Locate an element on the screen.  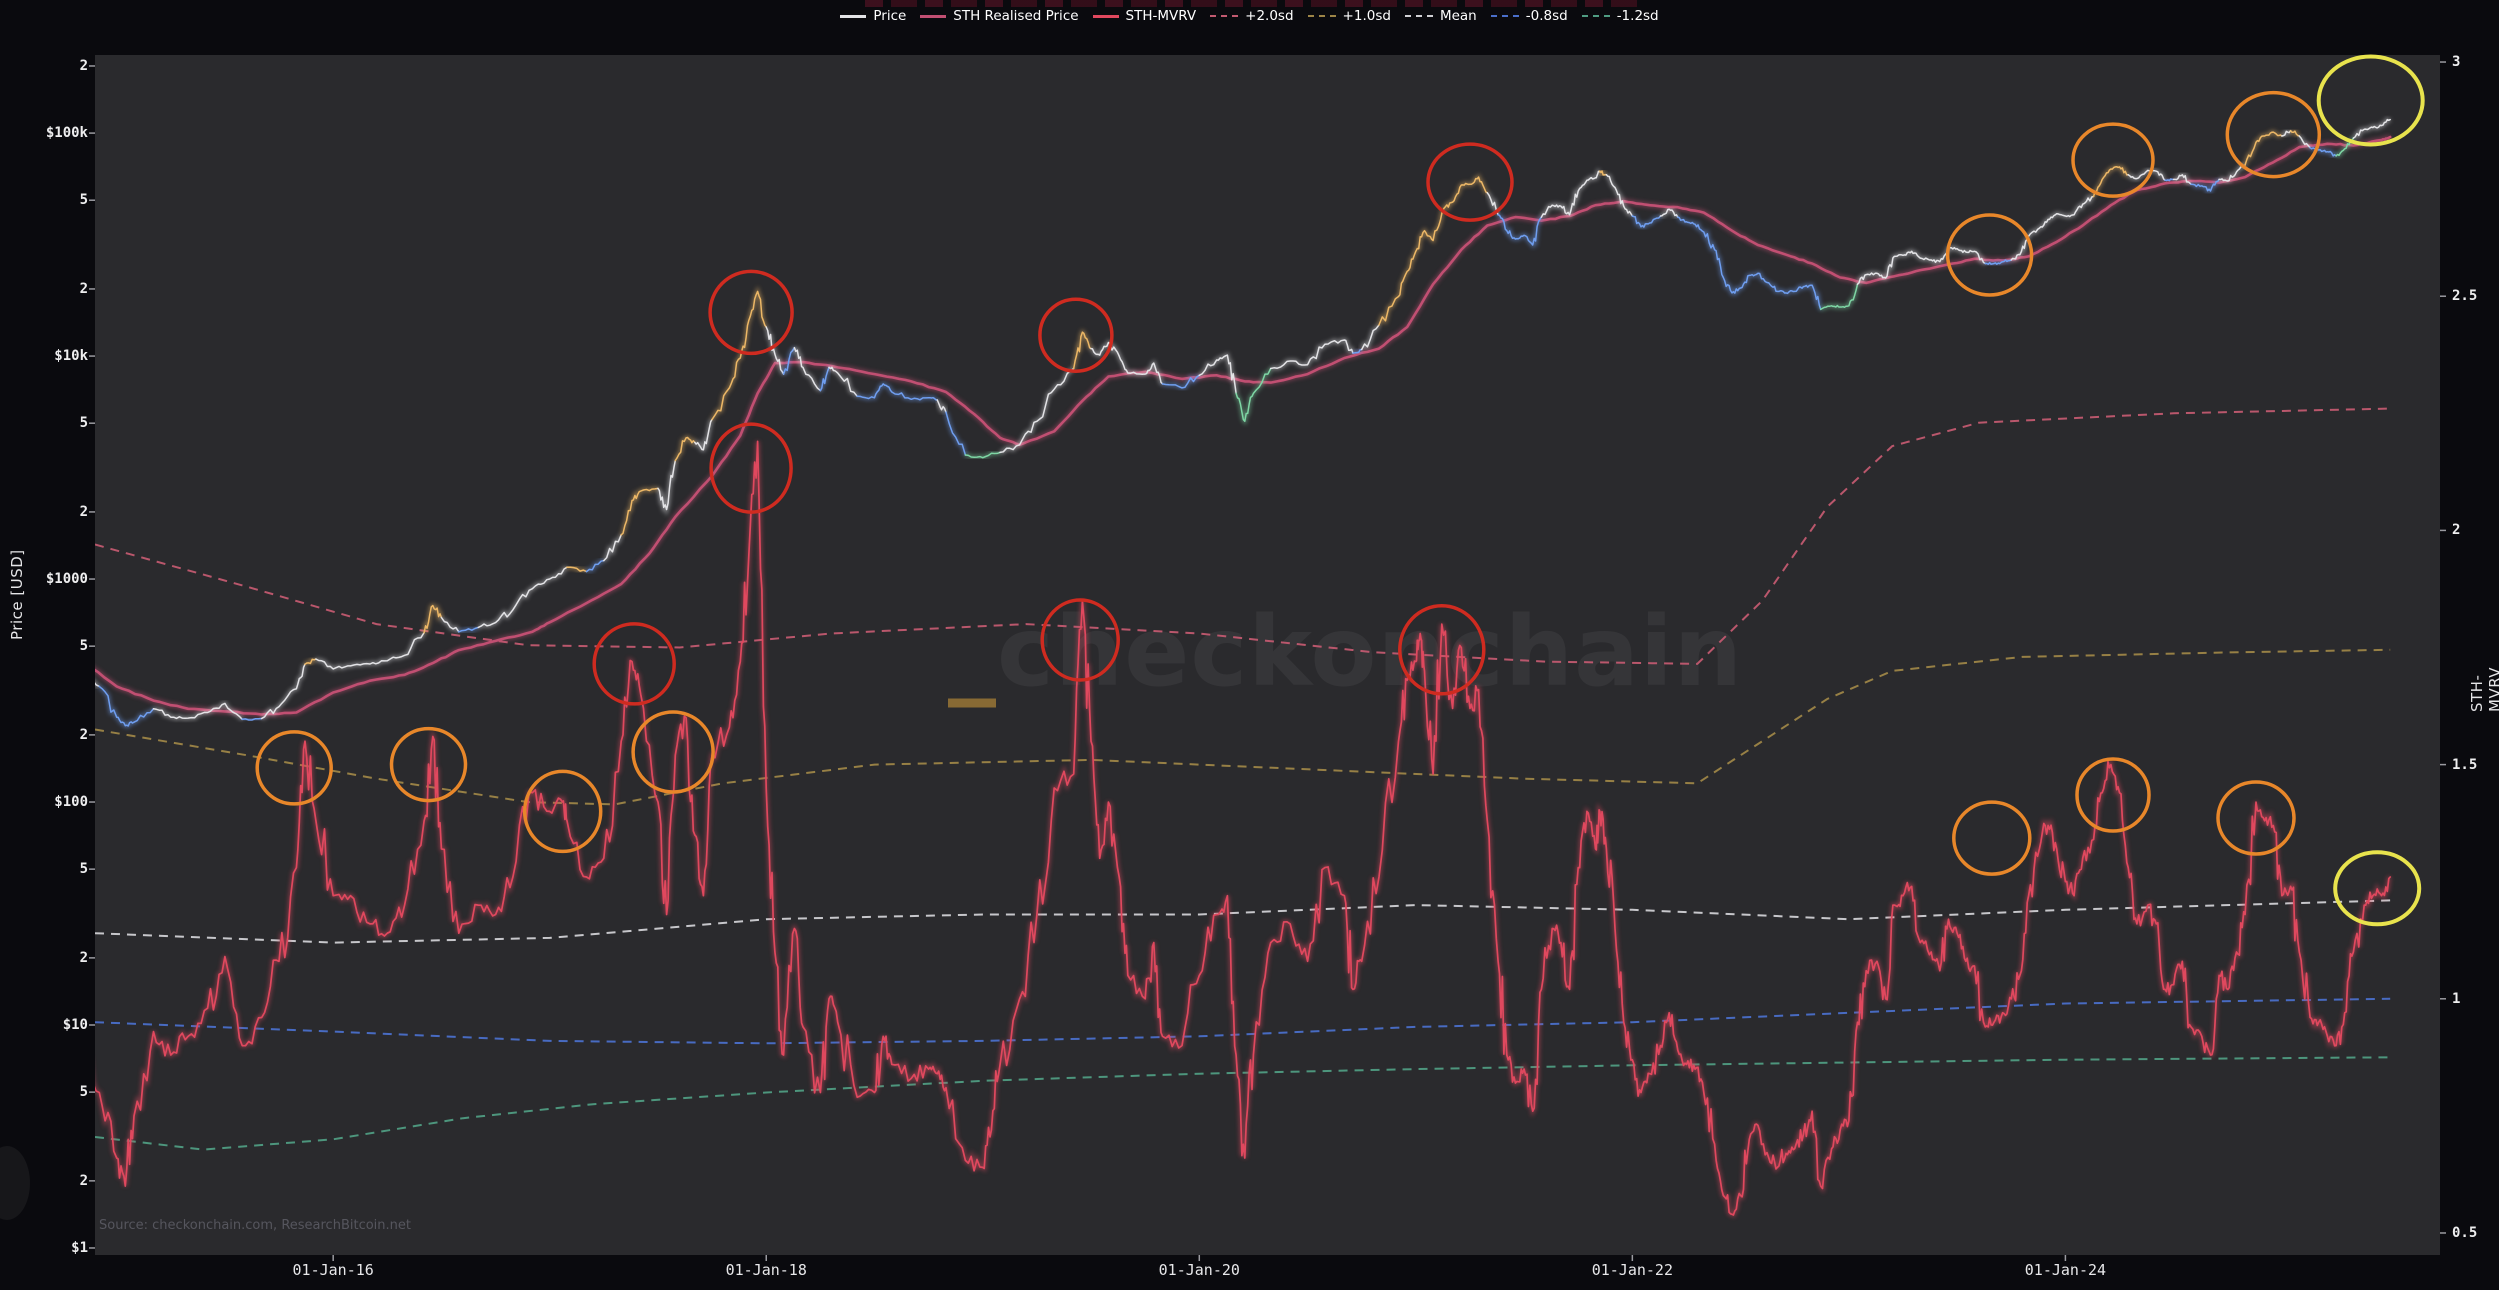
legend-item-price: Price is located at coordinates (873, 16).